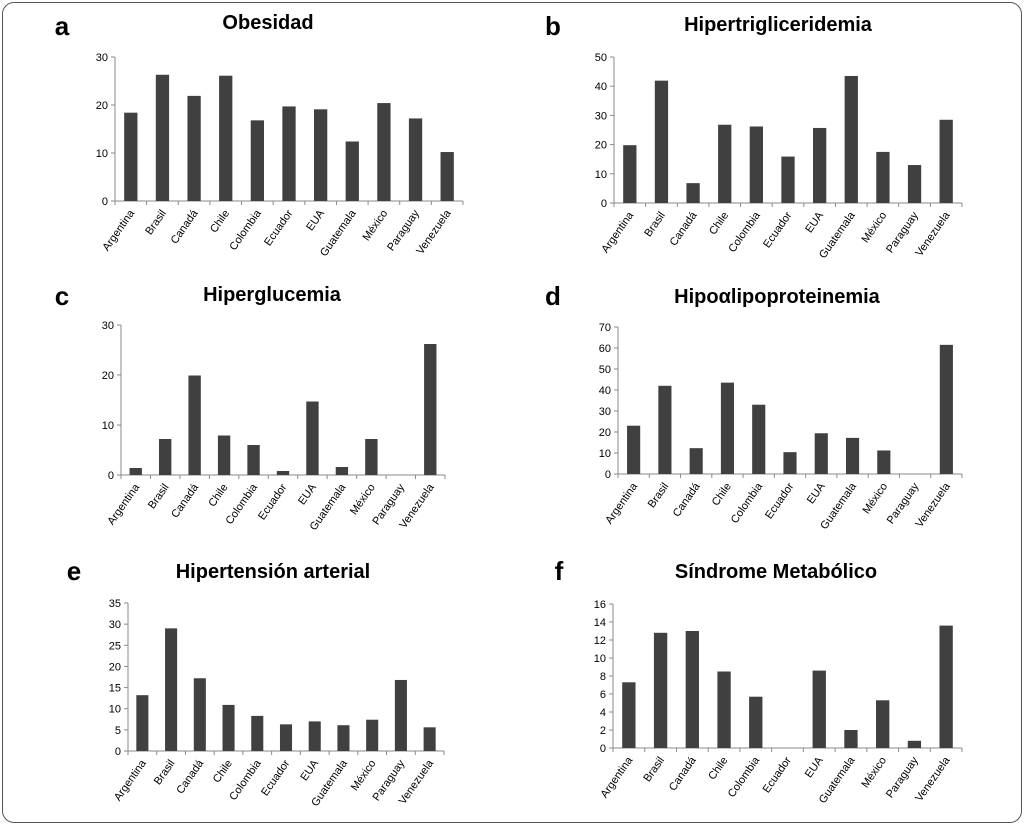 Image resolution: width=1024 pixels, height=825 pixels. What do you see at coordinates (684, 228) in the screenshot?
I see `x-tick-label-b: Canadá` at bounding box center [684, 228].